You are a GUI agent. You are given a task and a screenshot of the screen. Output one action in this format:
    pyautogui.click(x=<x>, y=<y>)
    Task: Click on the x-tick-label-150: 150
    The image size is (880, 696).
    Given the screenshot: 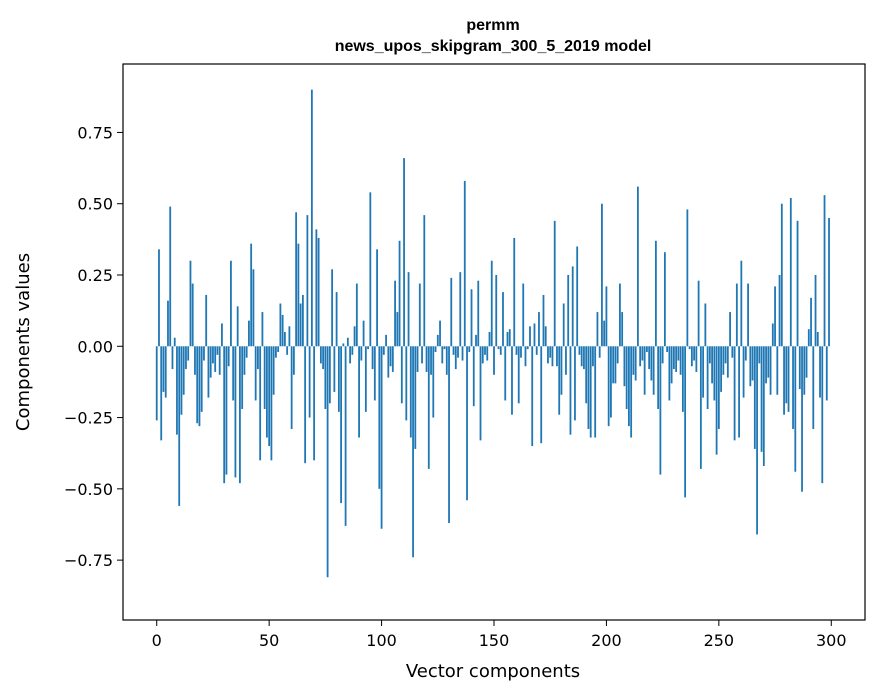 What is the action you would take?
    pyautogui.click(x=494, y=640)
    